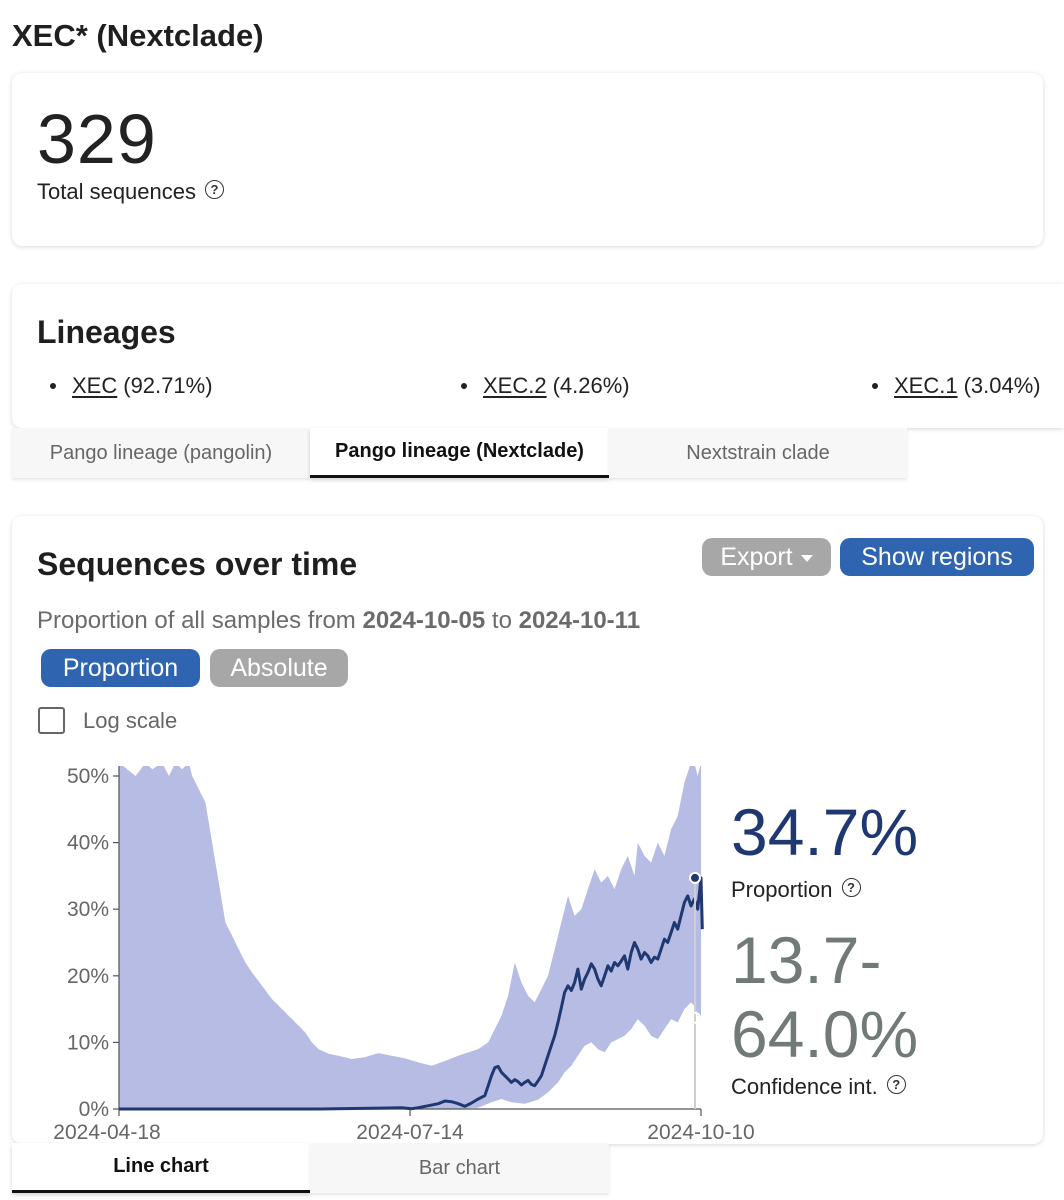 The image size is (1064, 1200). What do you see at coordinates (695, 1017) in the screenshot?
I see `hover-ci-point` at bounding box center [695, 1017].